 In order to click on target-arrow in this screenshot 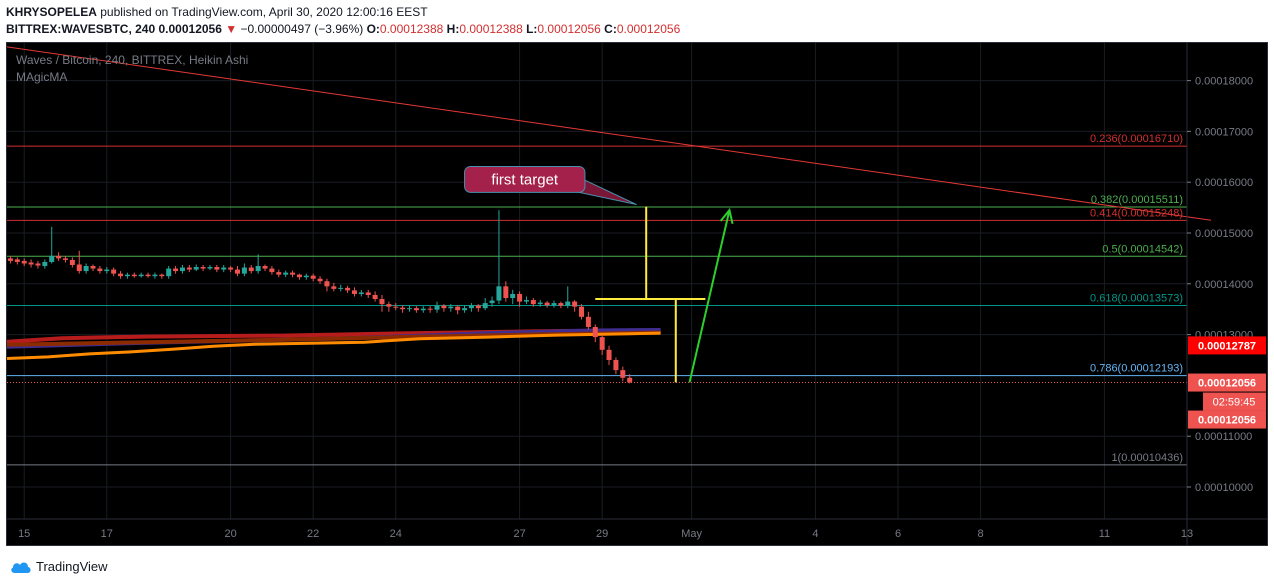, I will do `click(709, 296)`.